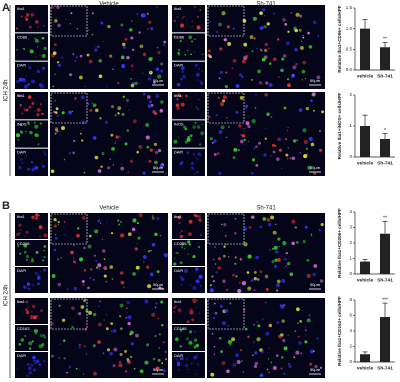  Describe the element at coordinates (385, 40) in the screenshot. I see `significance: **` at that location.